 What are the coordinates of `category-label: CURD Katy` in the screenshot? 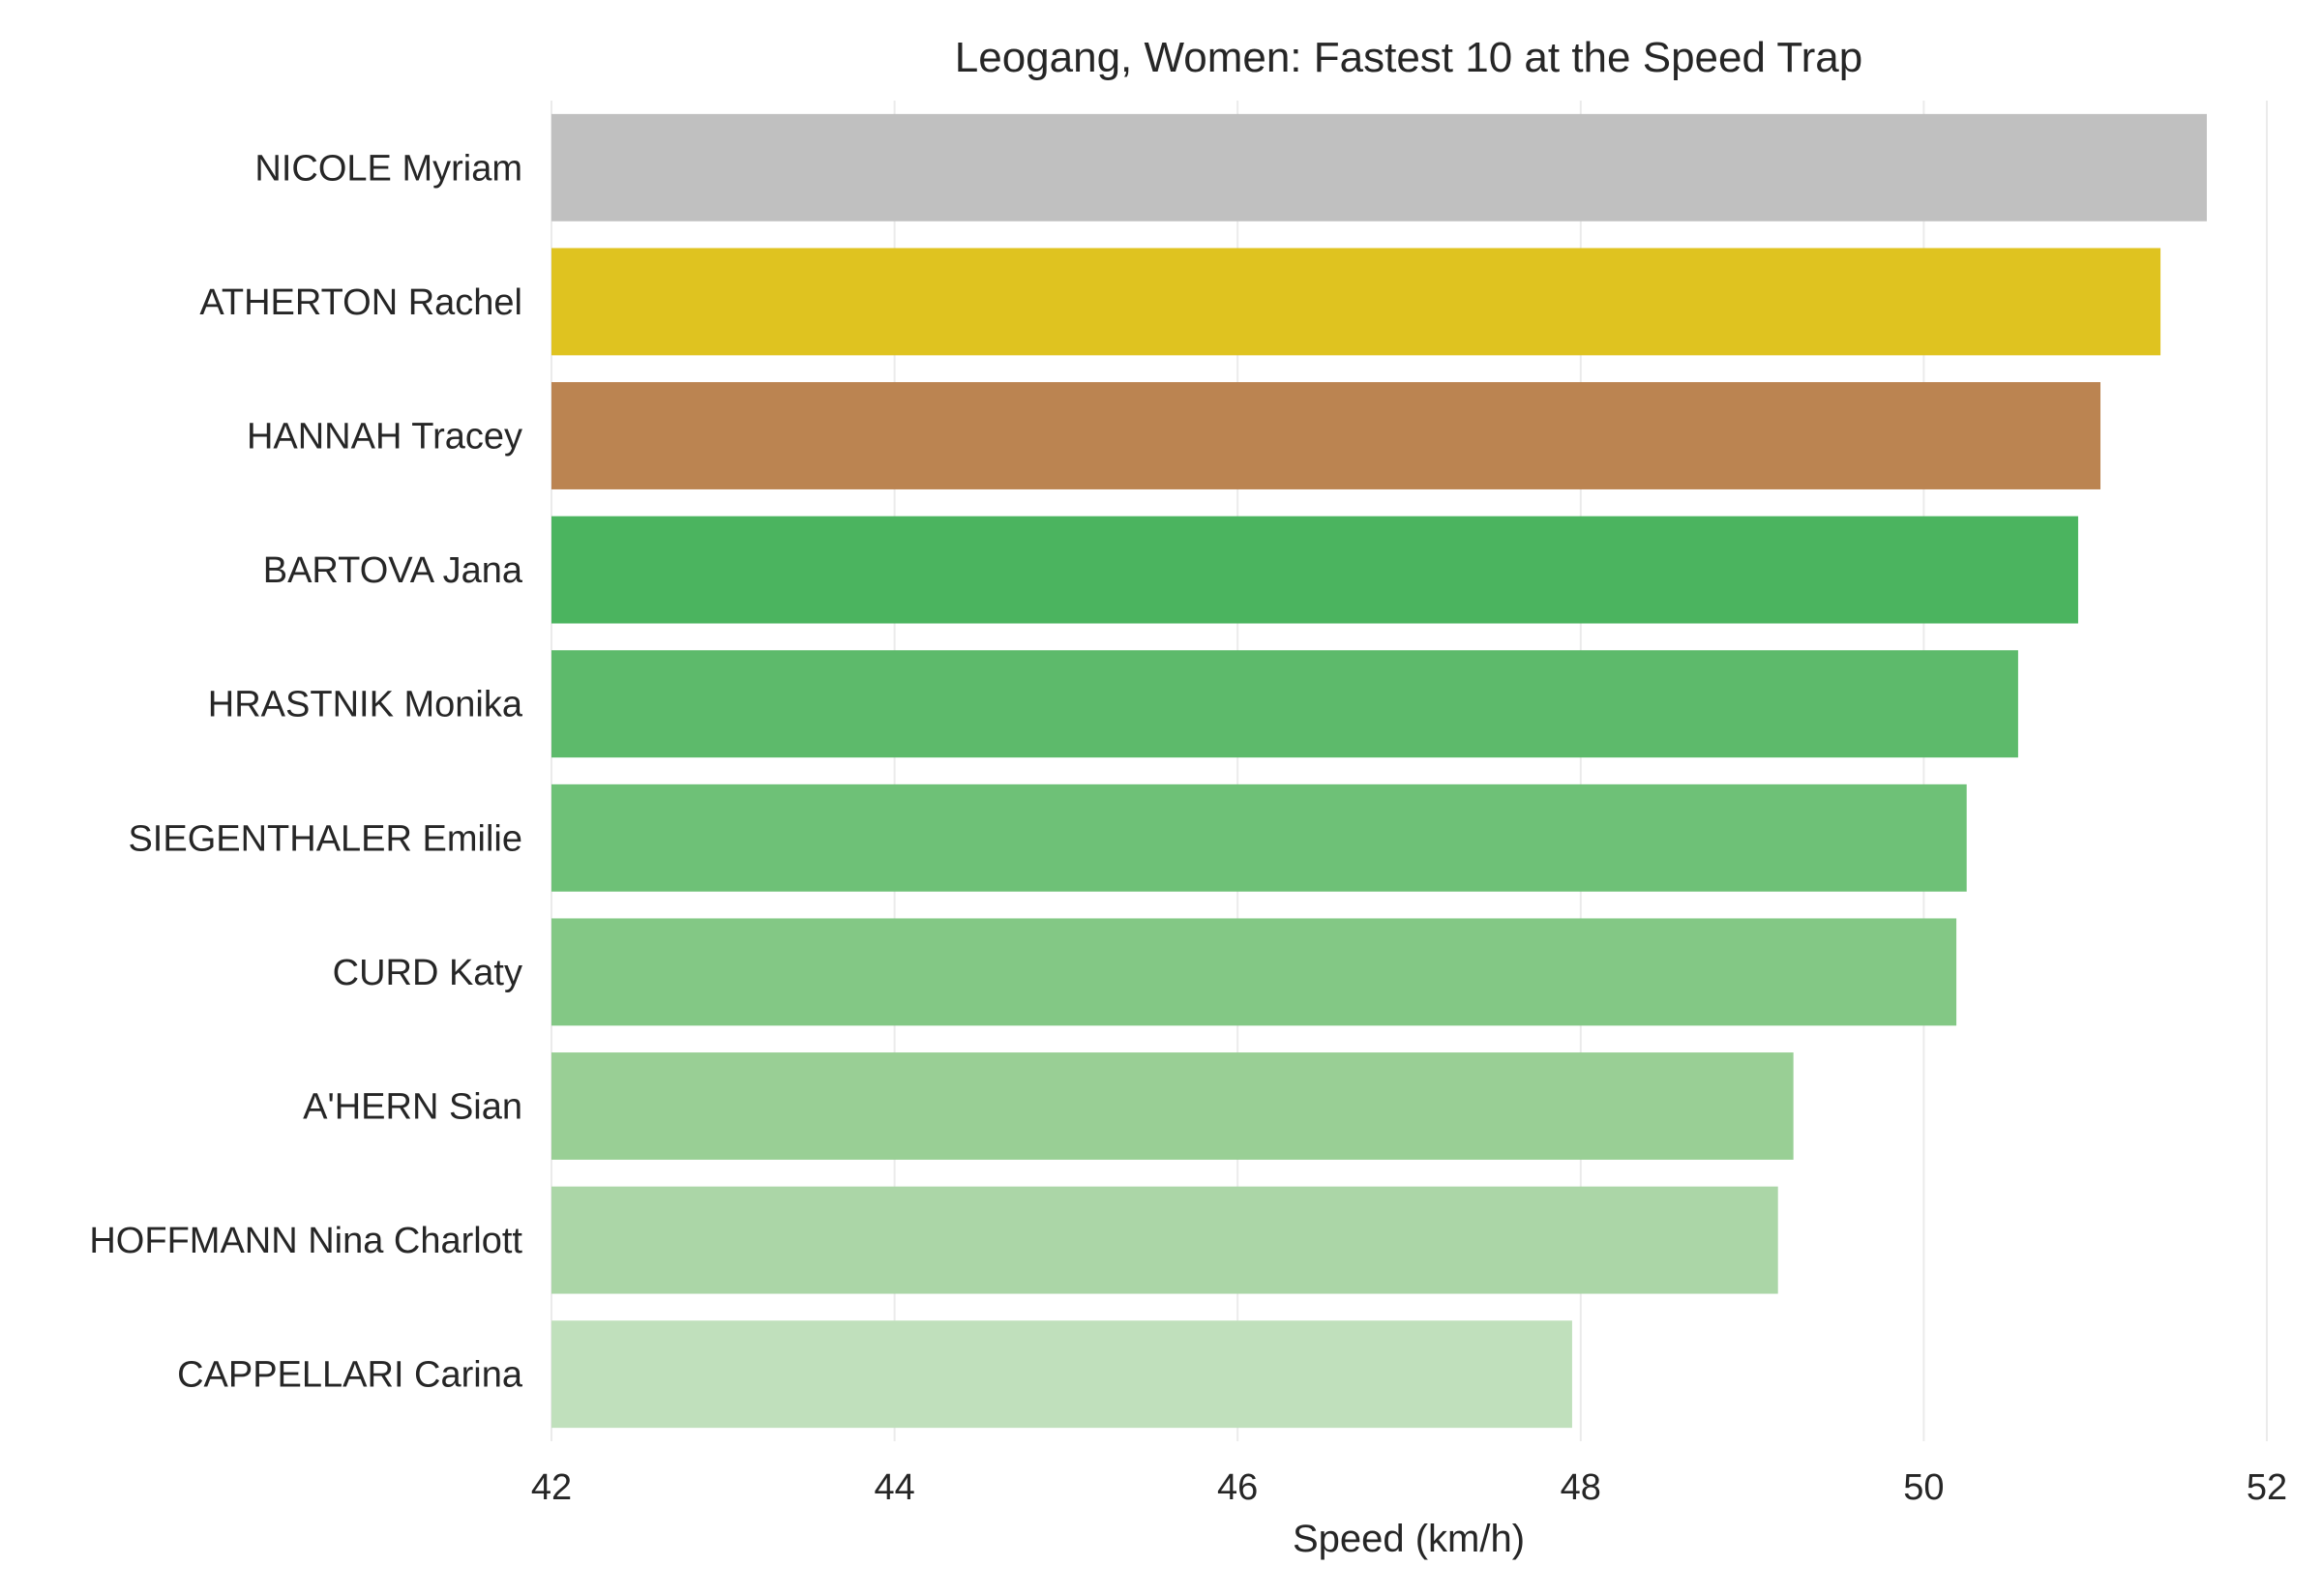 It's located at (427, 973).